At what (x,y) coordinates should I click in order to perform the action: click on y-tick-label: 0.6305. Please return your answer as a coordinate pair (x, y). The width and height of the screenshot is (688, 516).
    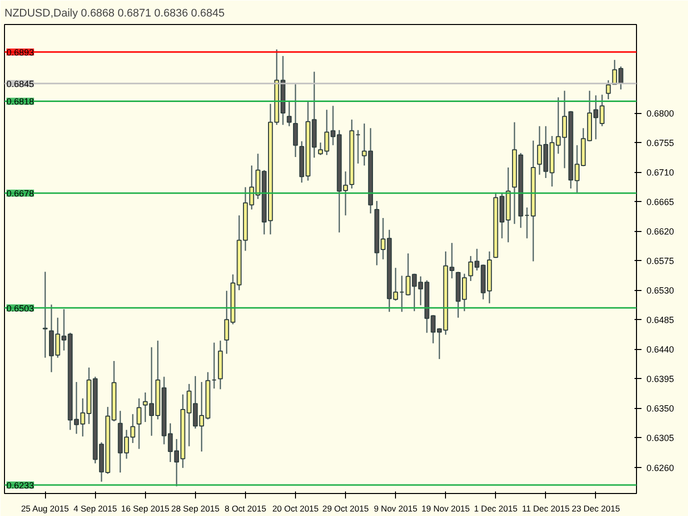
    Looking at the image, I should click on (660, 438).